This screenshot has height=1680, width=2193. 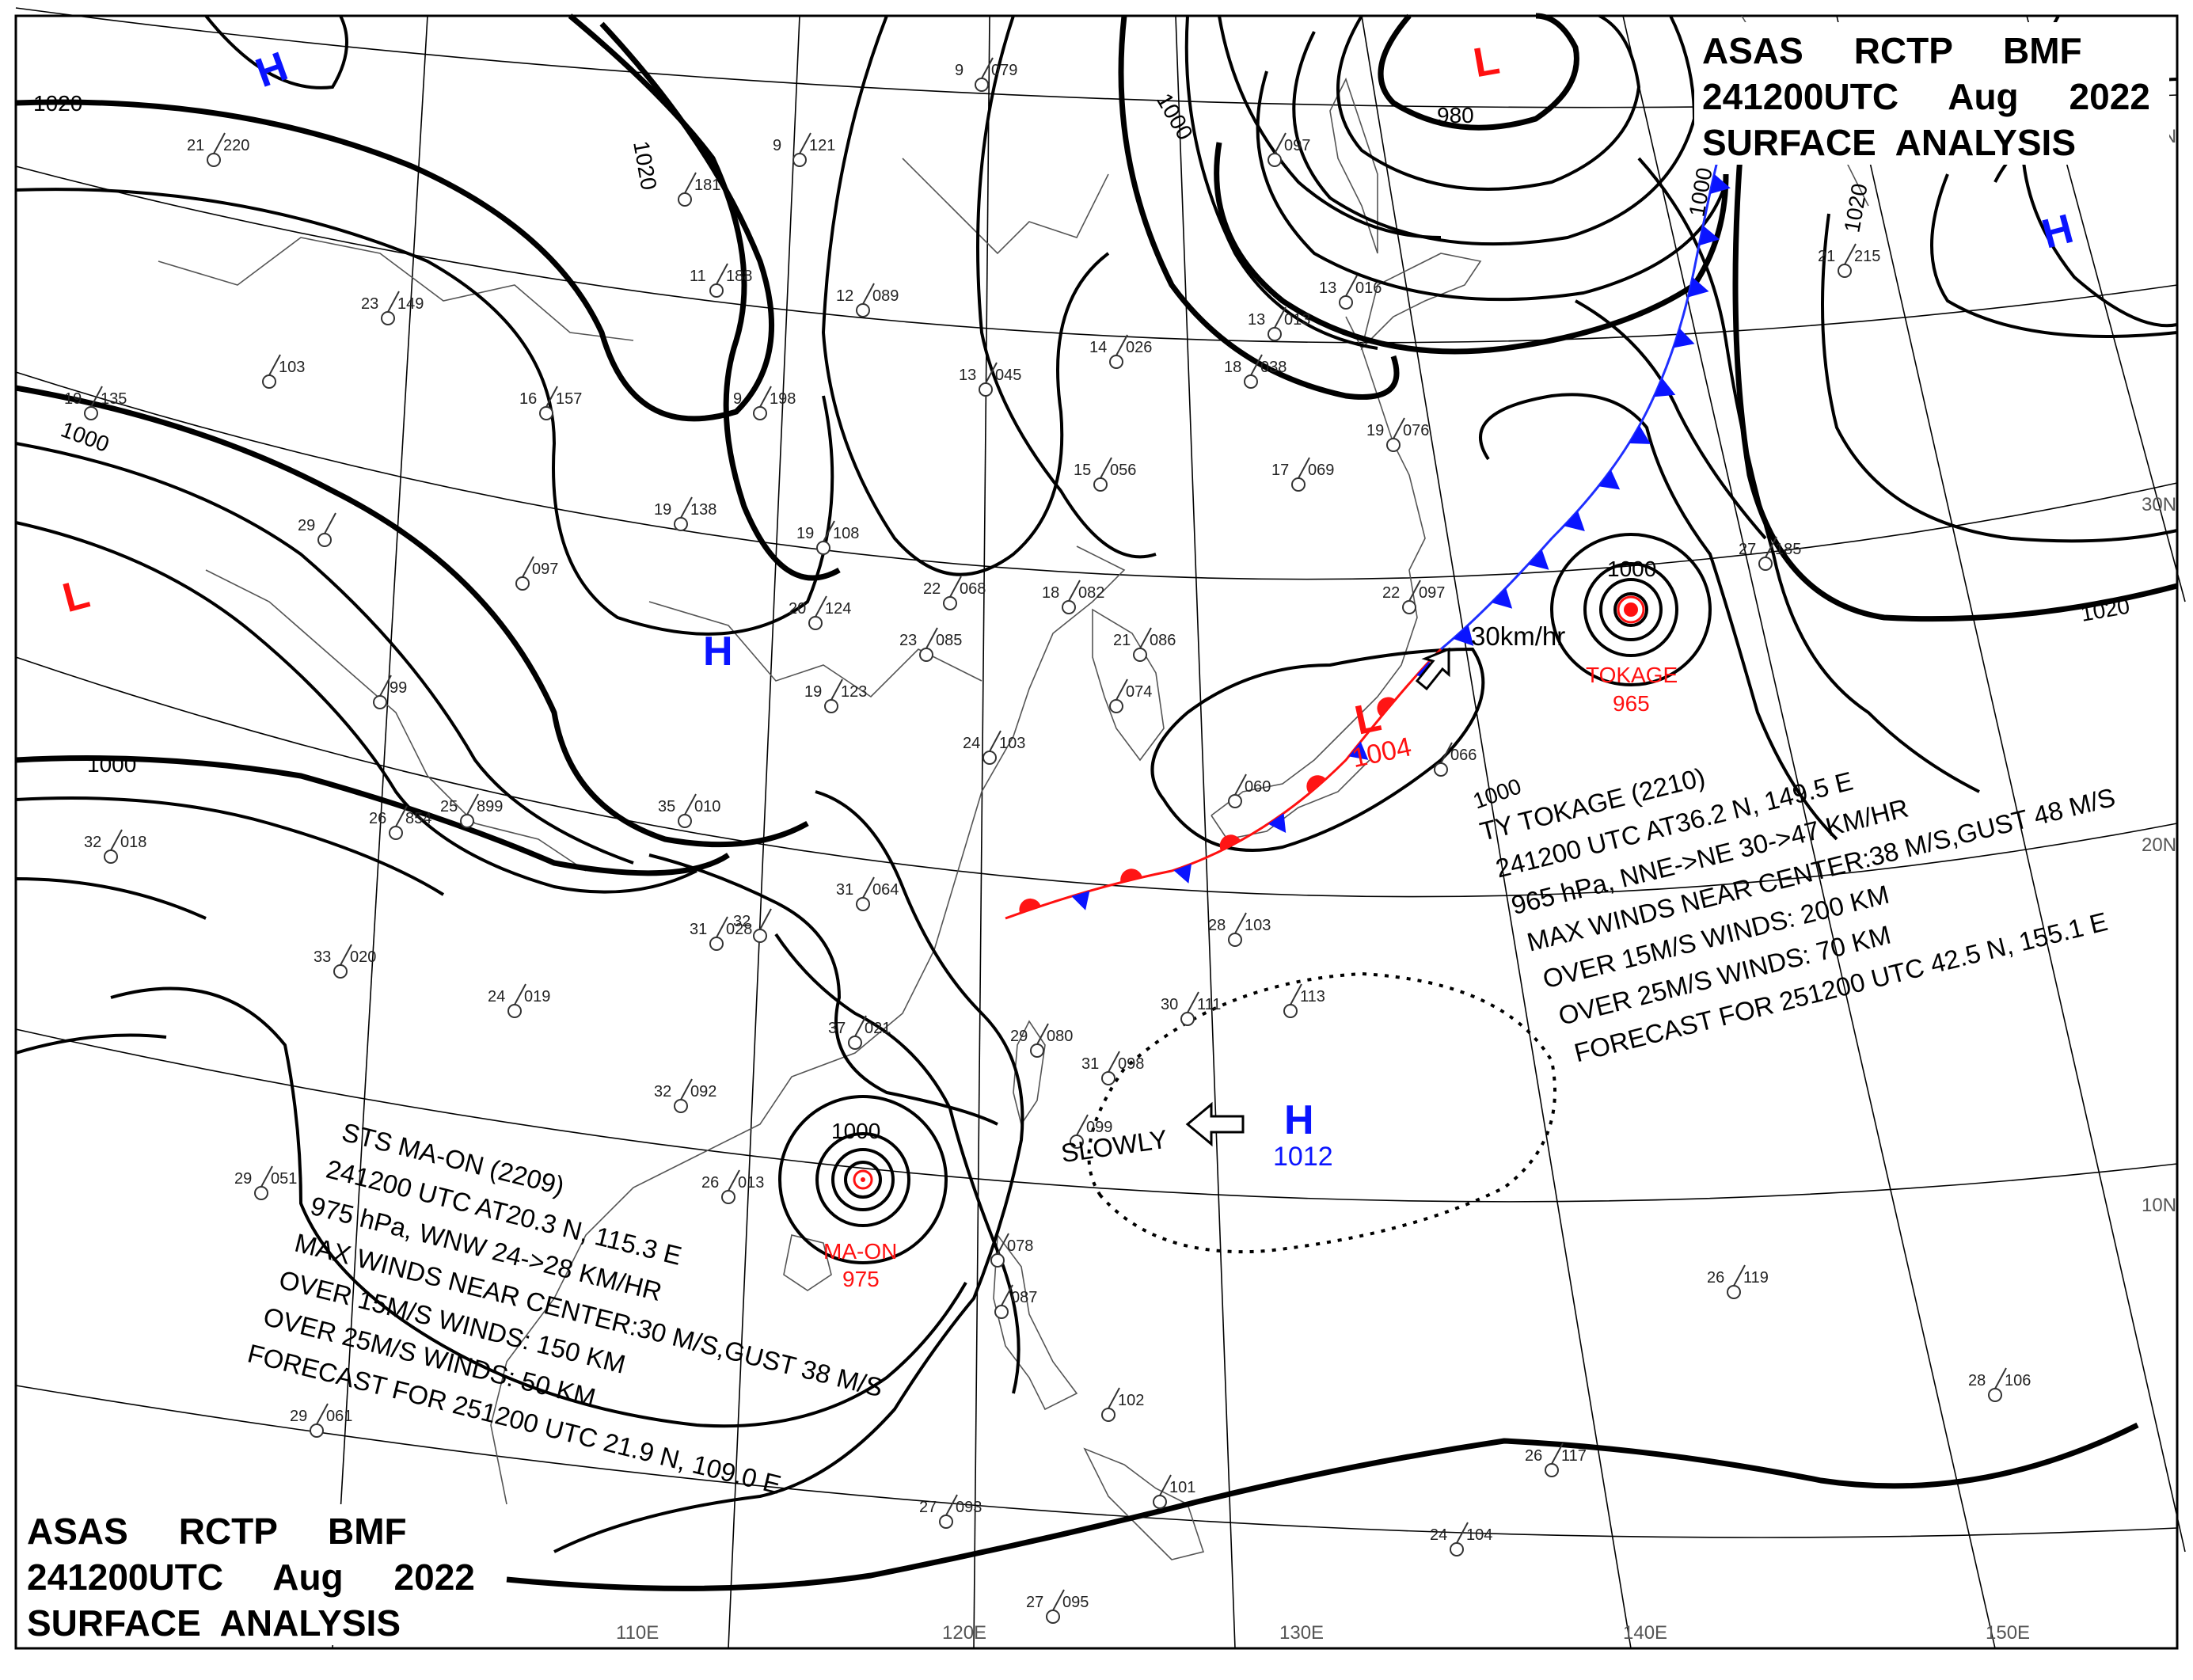 I want to click on station-temperature: 24, so click(x=496, y=996).